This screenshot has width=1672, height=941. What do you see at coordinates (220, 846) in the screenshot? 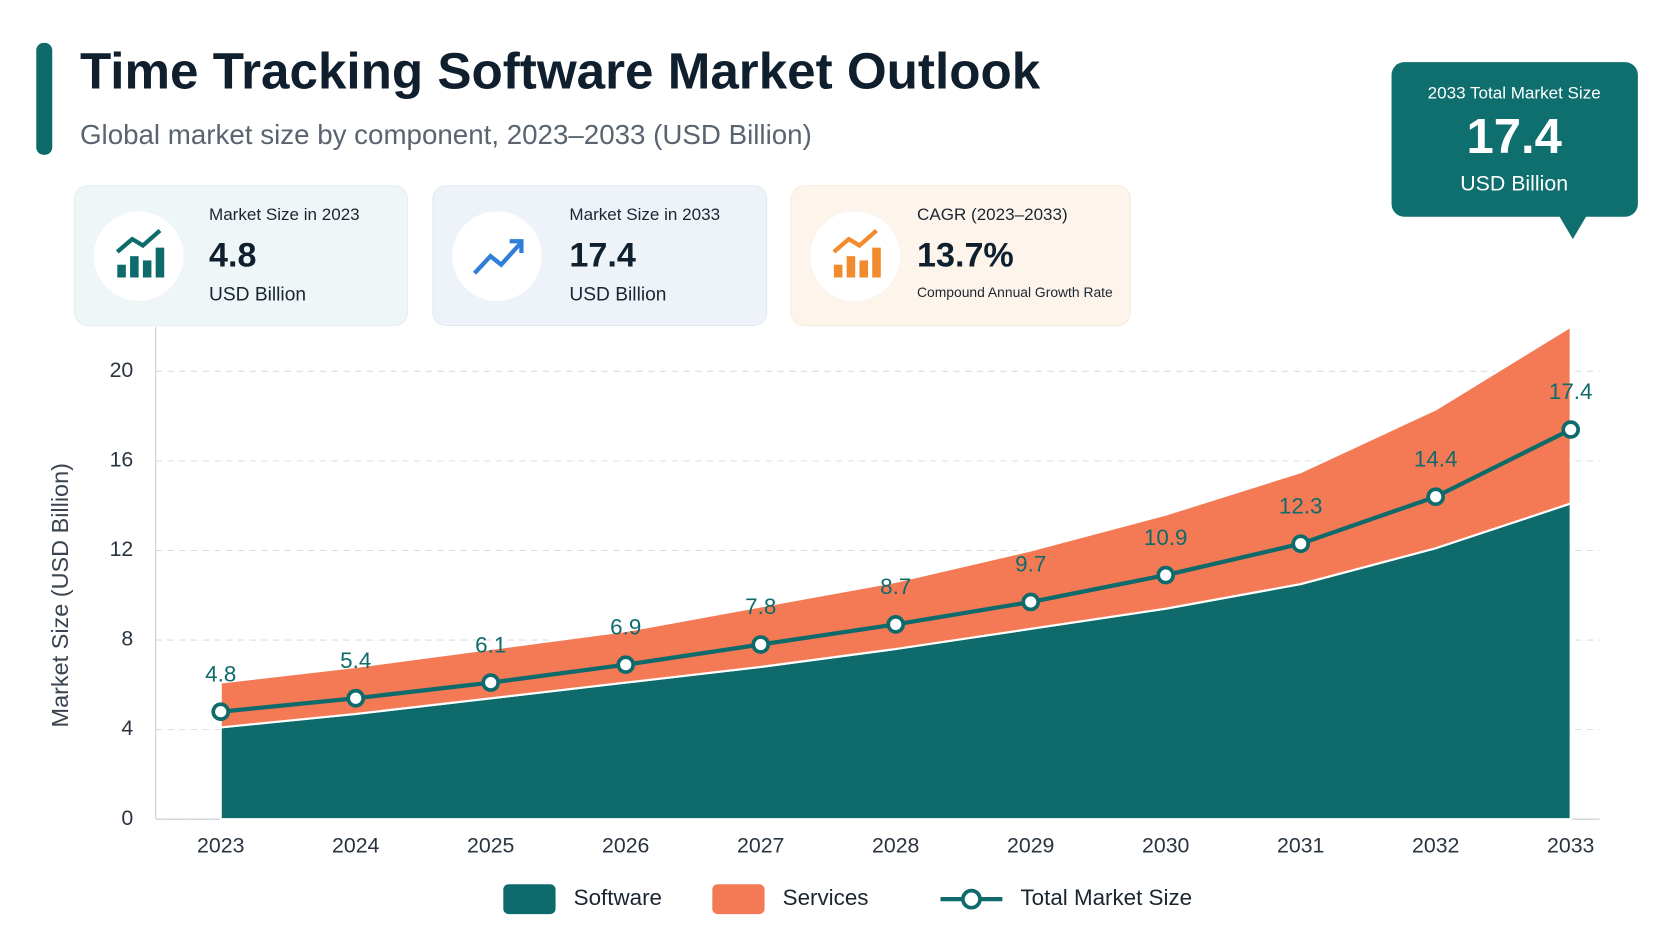
I see `x-tick-label: 2023` at bounding box center [220, 846].